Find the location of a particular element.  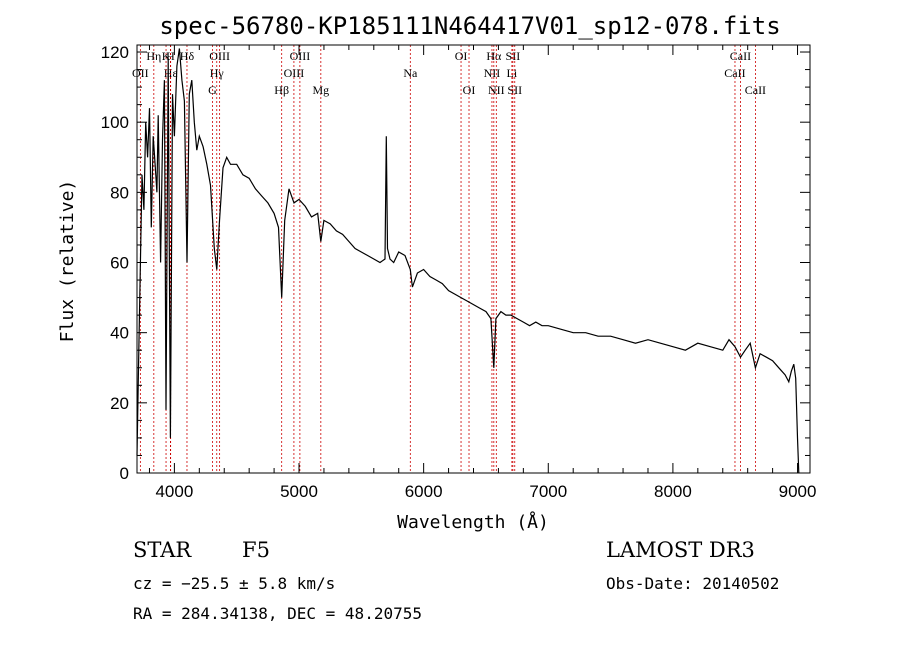

y-axis-label: Flux (relative) is located at coordinates (67, 261).